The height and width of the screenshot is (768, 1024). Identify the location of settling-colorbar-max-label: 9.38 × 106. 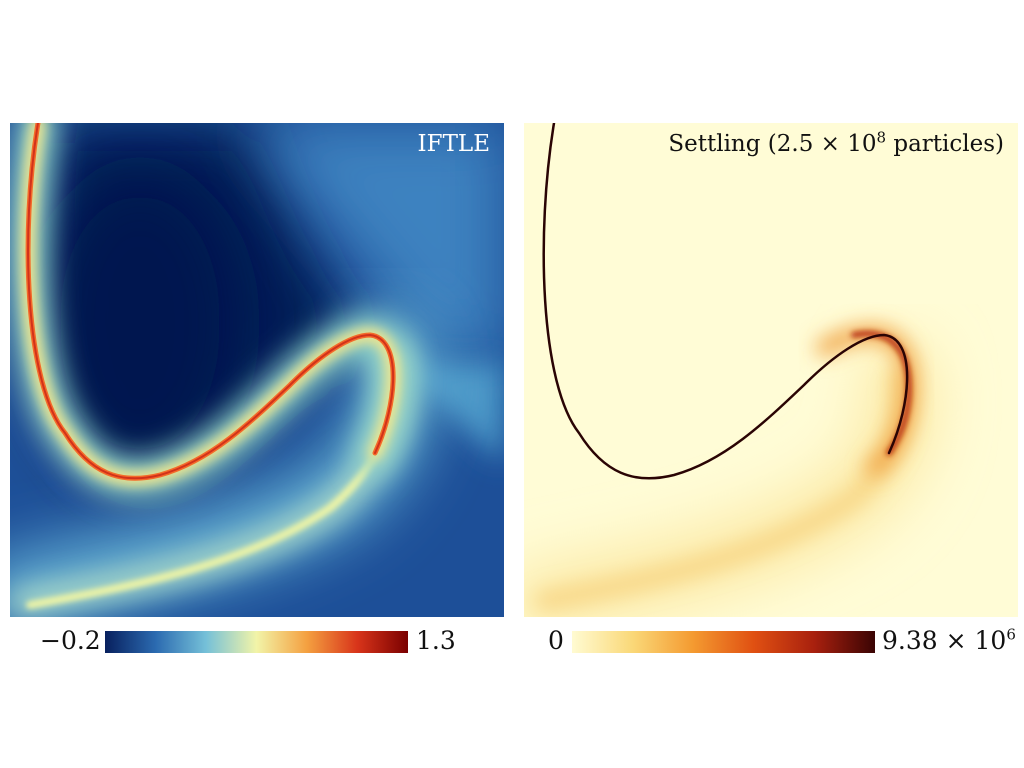
(949, 641).